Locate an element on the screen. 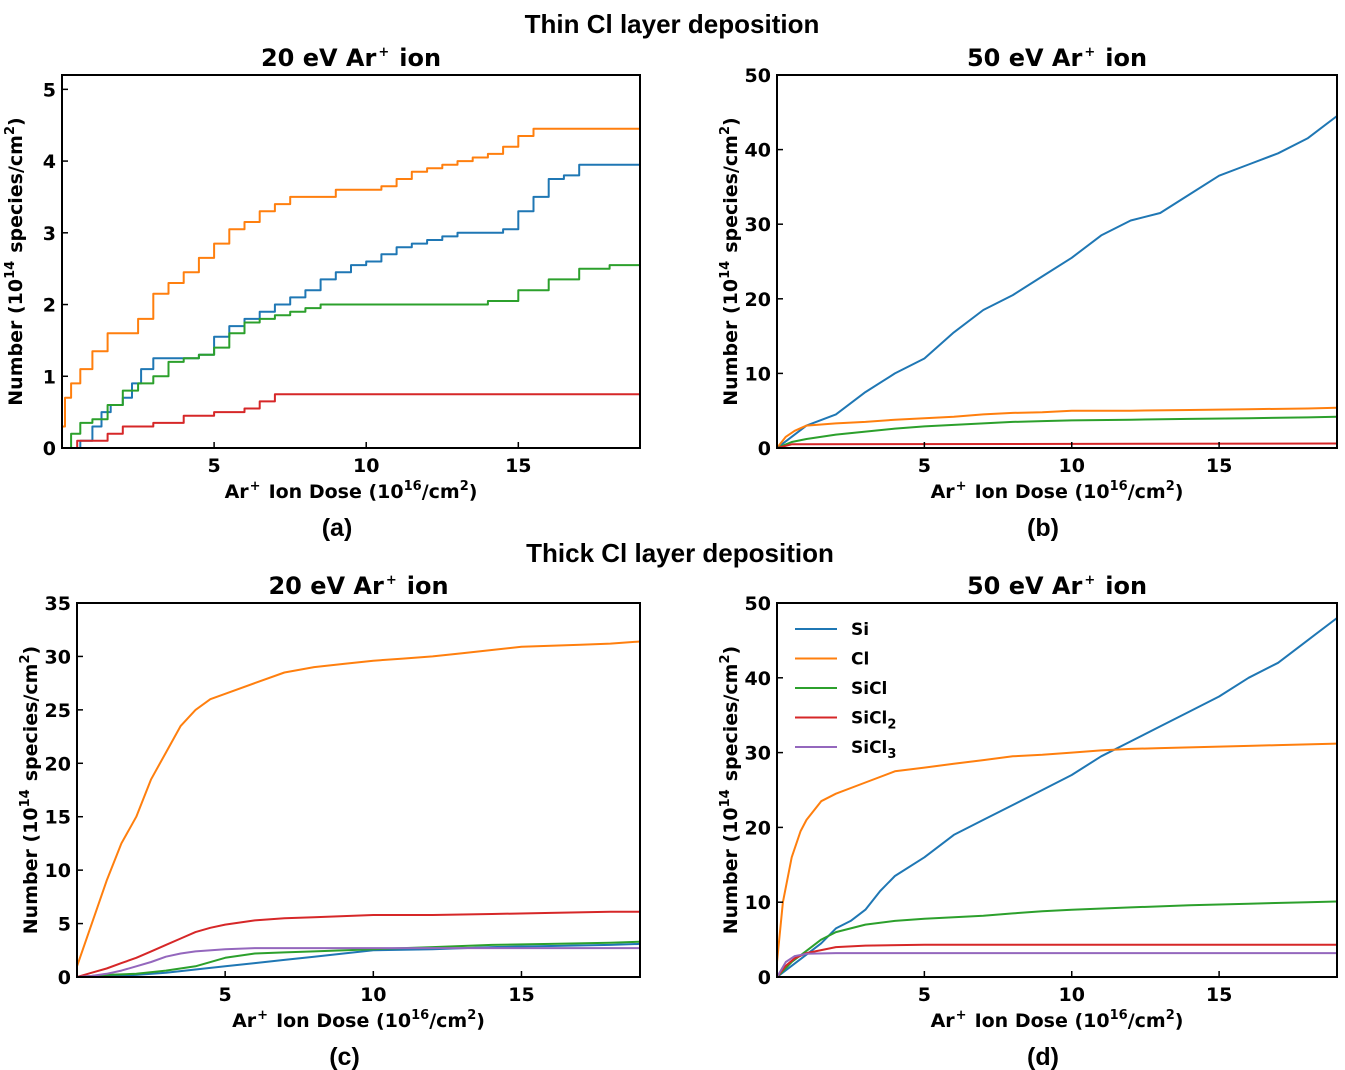 Image resolution: width=1345 pixels, height=1070 pixels. y-tick-label: 2 is located at coordinates (49, 306).